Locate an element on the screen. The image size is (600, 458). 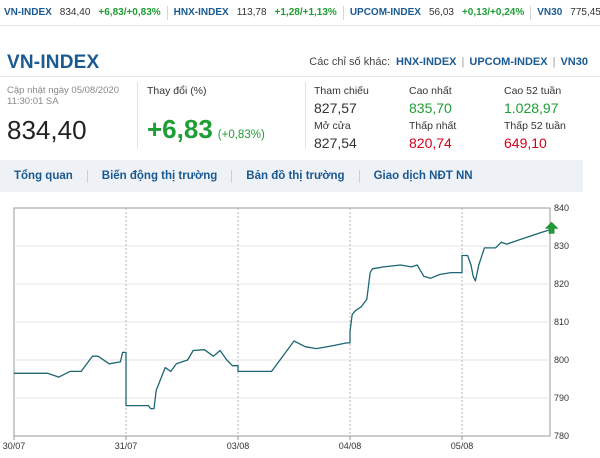
tab-overview: Tổng quan is located at coordinates (44, 176).